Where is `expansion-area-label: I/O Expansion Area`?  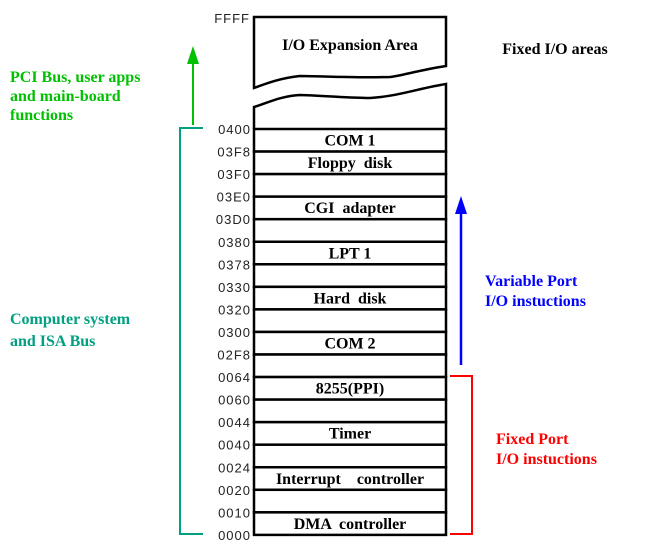 expansion-area-label: I/O Expansion Area is located at coordinates (350, 45).